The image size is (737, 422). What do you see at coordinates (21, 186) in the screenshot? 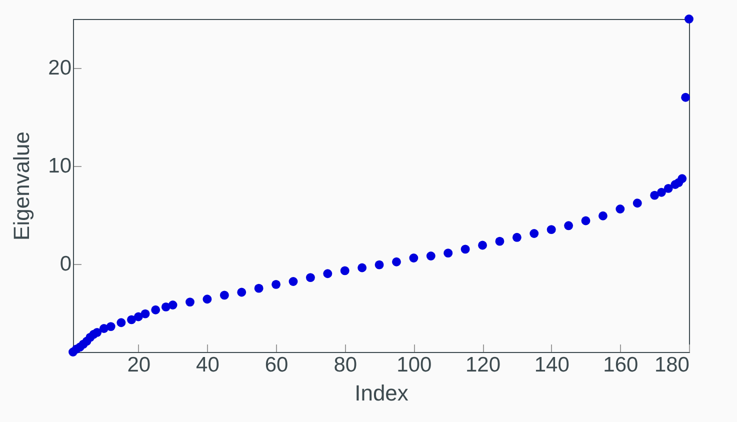
I see `y-axis-title: Eigenvalue` at bounding box center [21, 186].